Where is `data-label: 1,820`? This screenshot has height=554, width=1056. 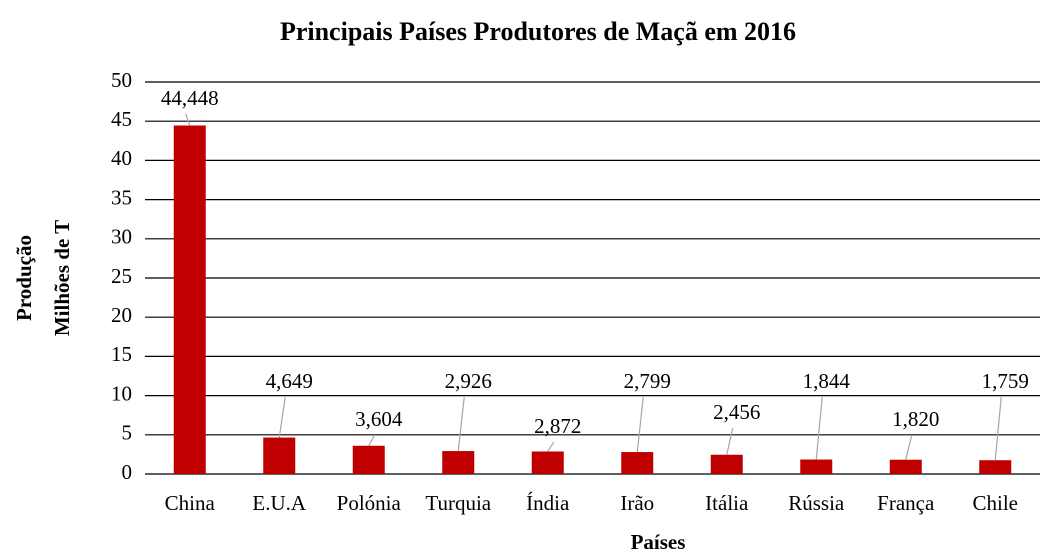 data-label: 1,820 is located at coordinates (915, 419).